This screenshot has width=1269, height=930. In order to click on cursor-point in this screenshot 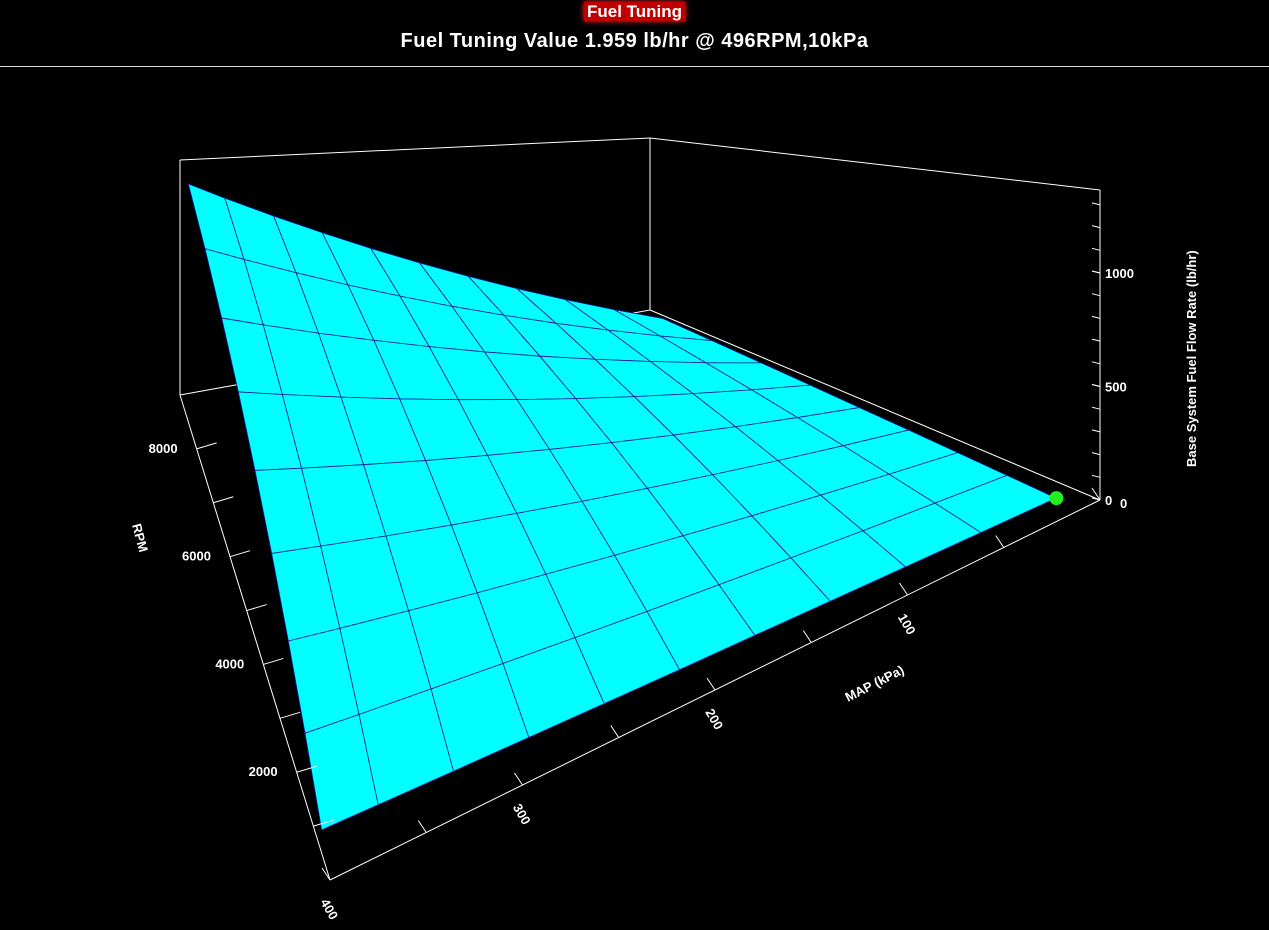, I will do `click(1056, 498)`.